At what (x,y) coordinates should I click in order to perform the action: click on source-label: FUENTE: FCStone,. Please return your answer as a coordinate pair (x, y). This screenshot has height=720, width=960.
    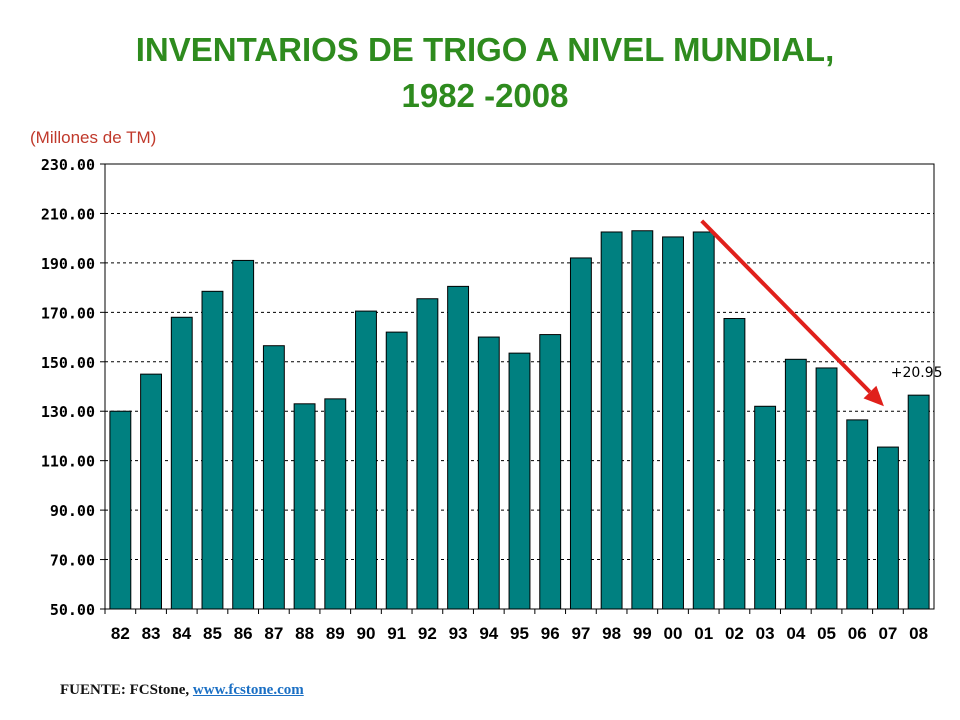
    Looking at the image, I should click on (125, 690).